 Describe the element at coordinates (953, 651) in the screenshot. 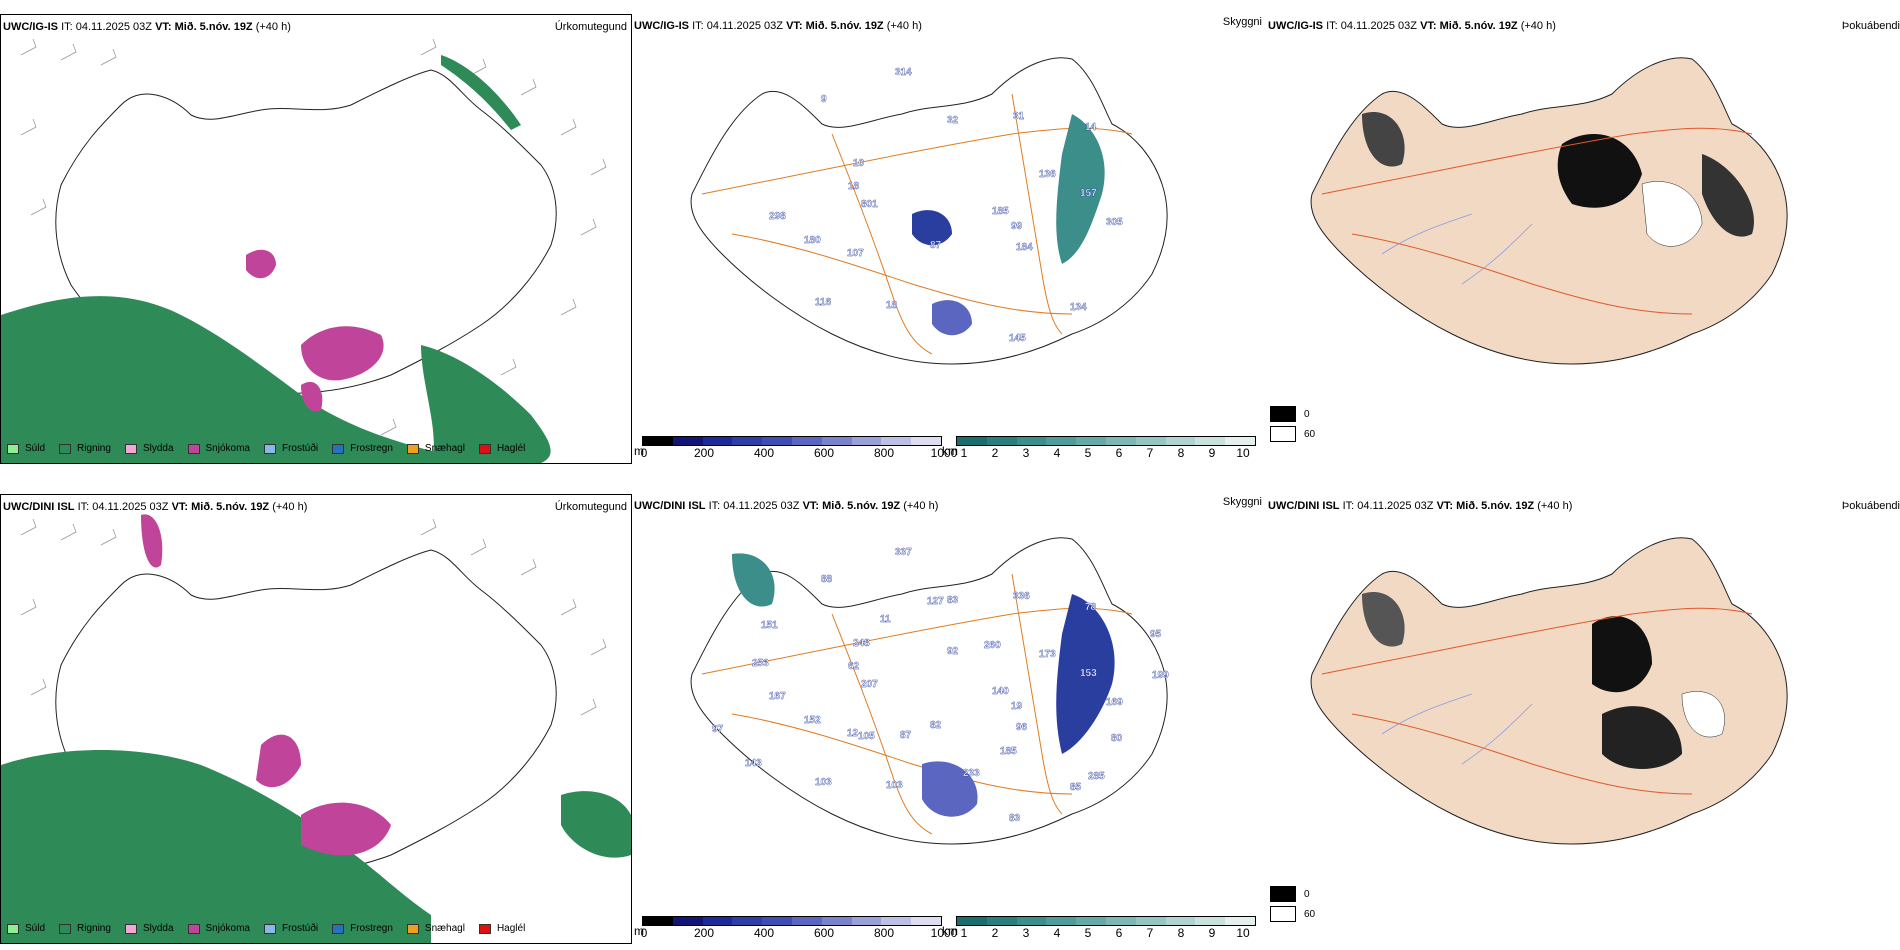

I see `visibility-value-label: 92` at that location.